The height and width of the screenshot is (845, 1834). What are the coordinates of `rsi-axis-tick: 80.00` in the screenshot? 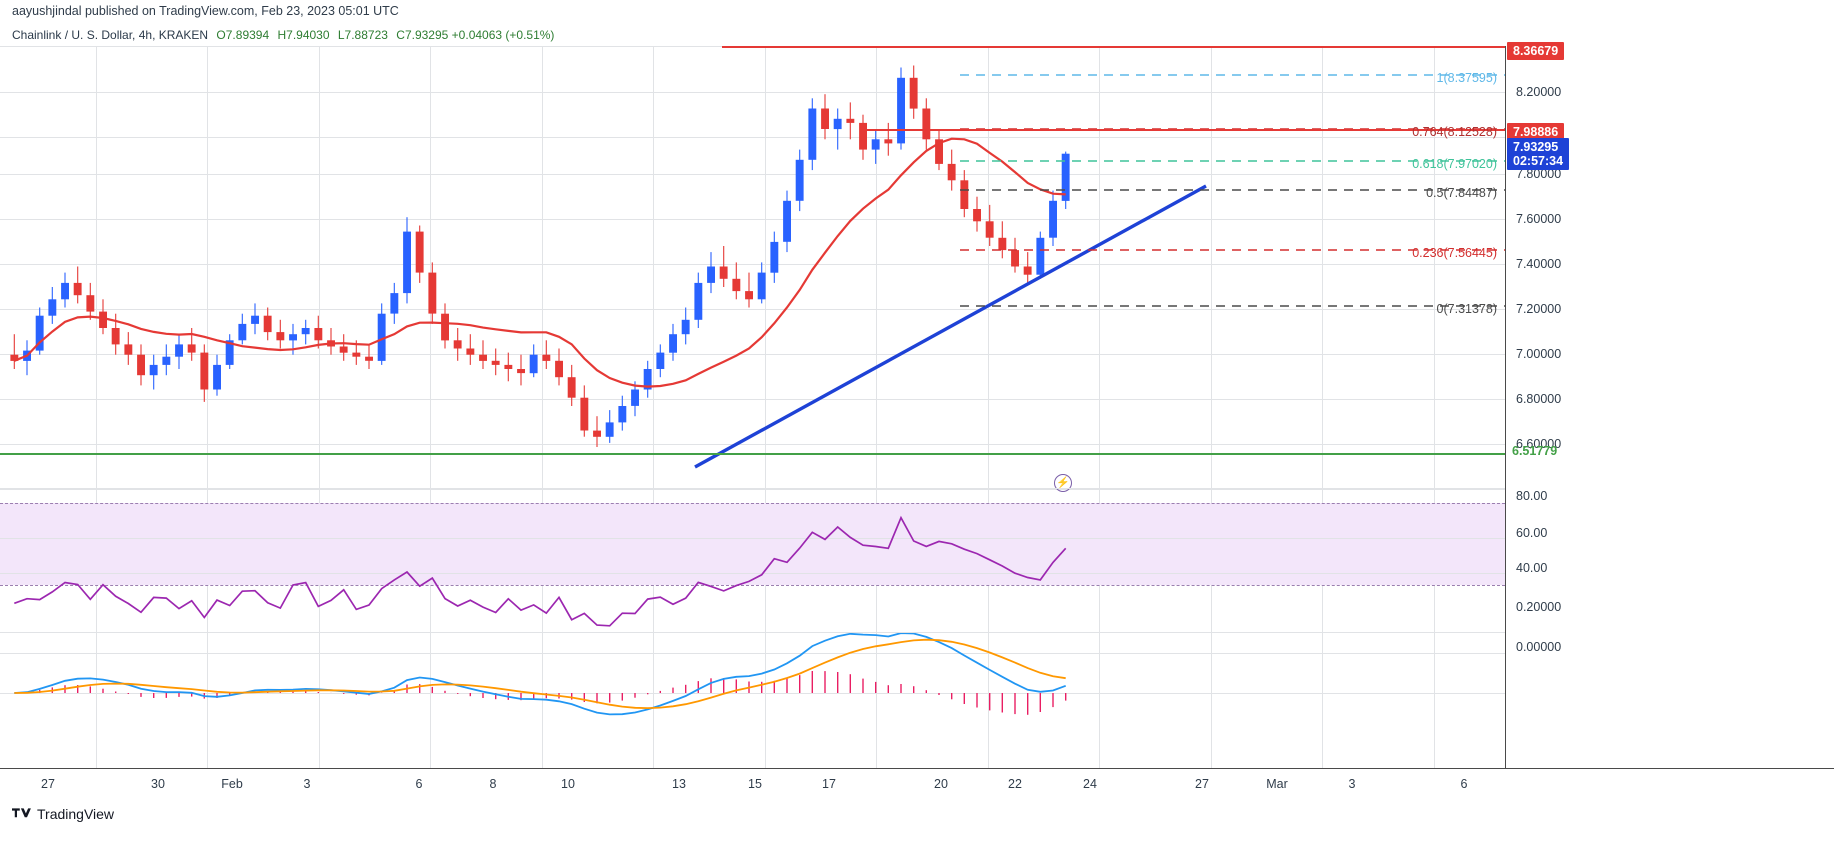 It's located at (1532, 496).